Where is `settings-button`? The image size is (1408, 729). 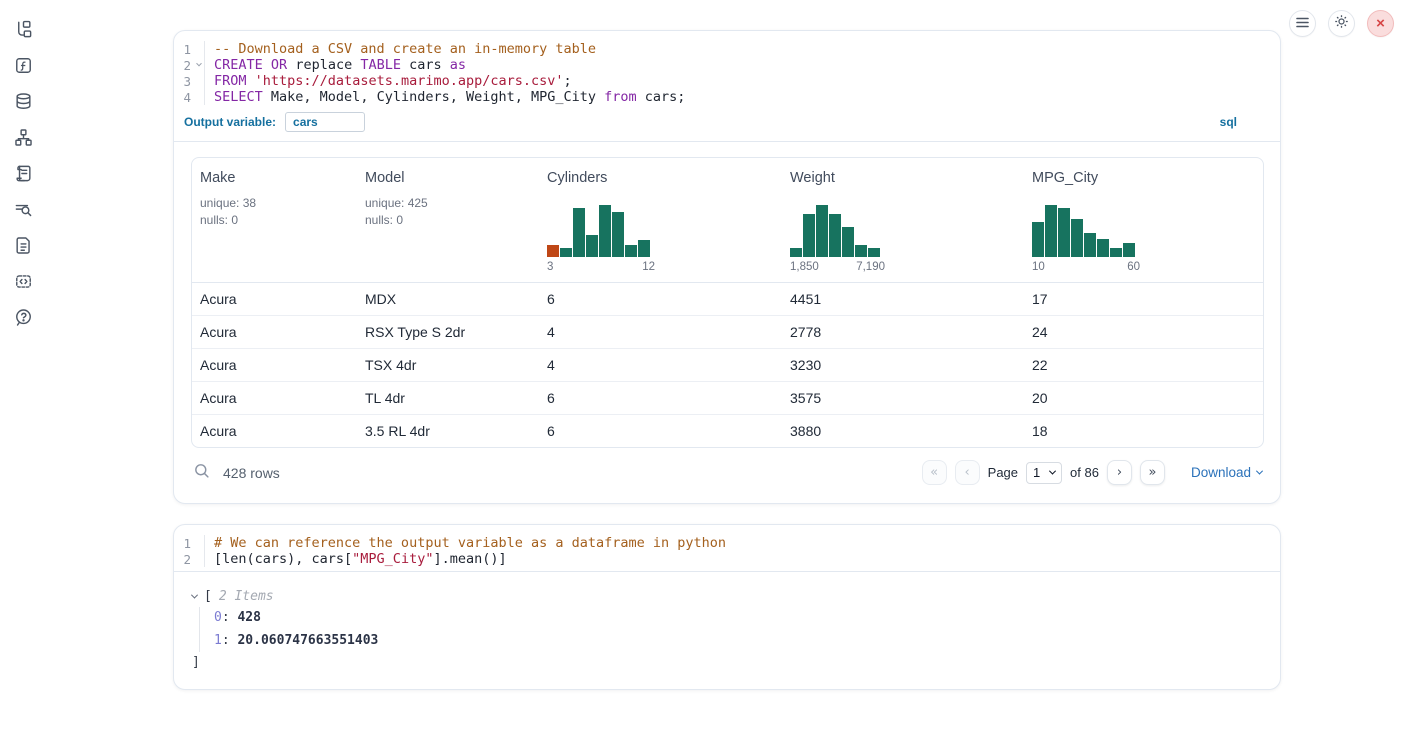 settings-button is located at coordinates (1341, 23).